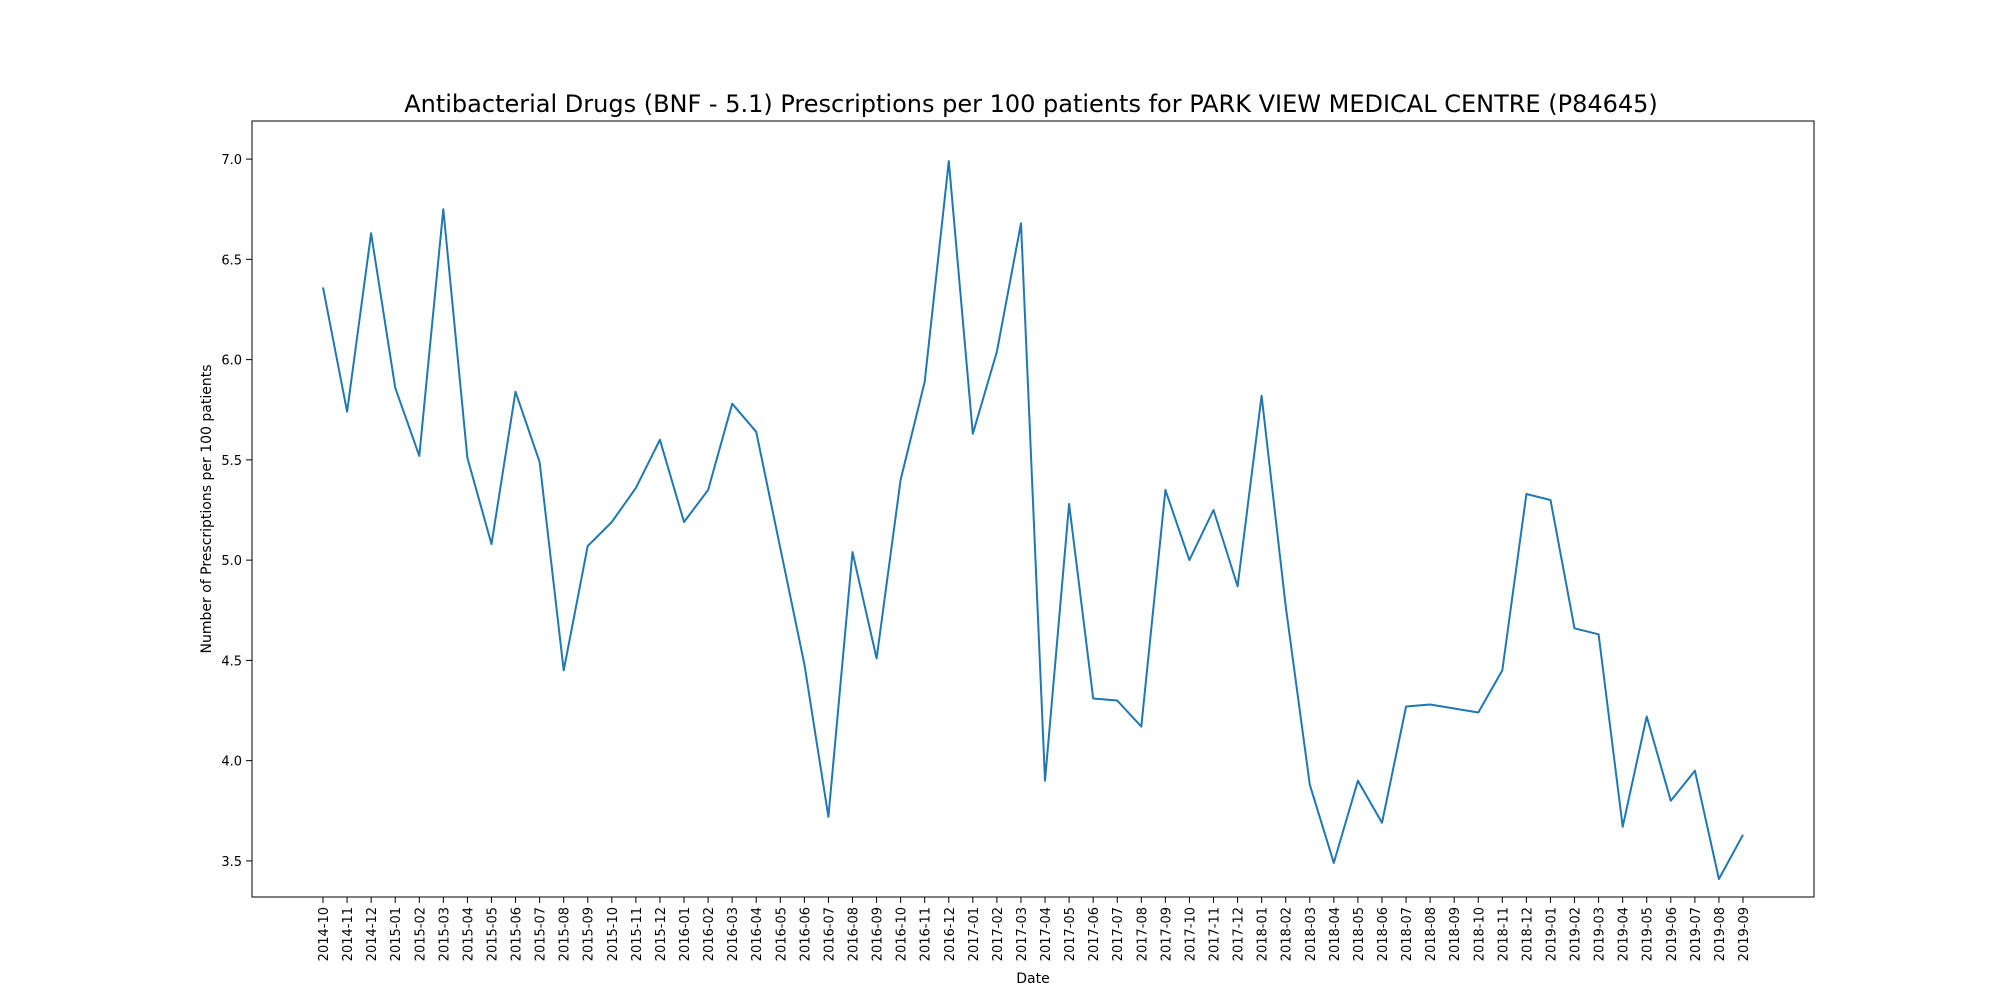  What do you see at coordinates (468, 934) in the screenshot?
I see `x-tick-label: 2015-04` at bounding box center [468, 934].